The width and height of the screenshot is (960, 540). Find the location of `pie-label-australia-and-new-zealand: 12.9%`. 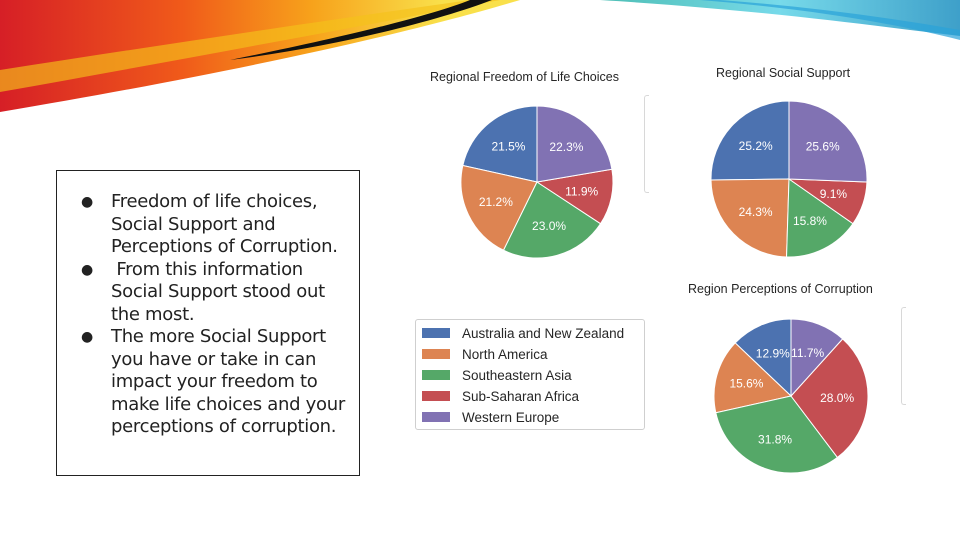

pie-label-australia-and-new-zealand: 12.9% is located at coordinates (773, 354).